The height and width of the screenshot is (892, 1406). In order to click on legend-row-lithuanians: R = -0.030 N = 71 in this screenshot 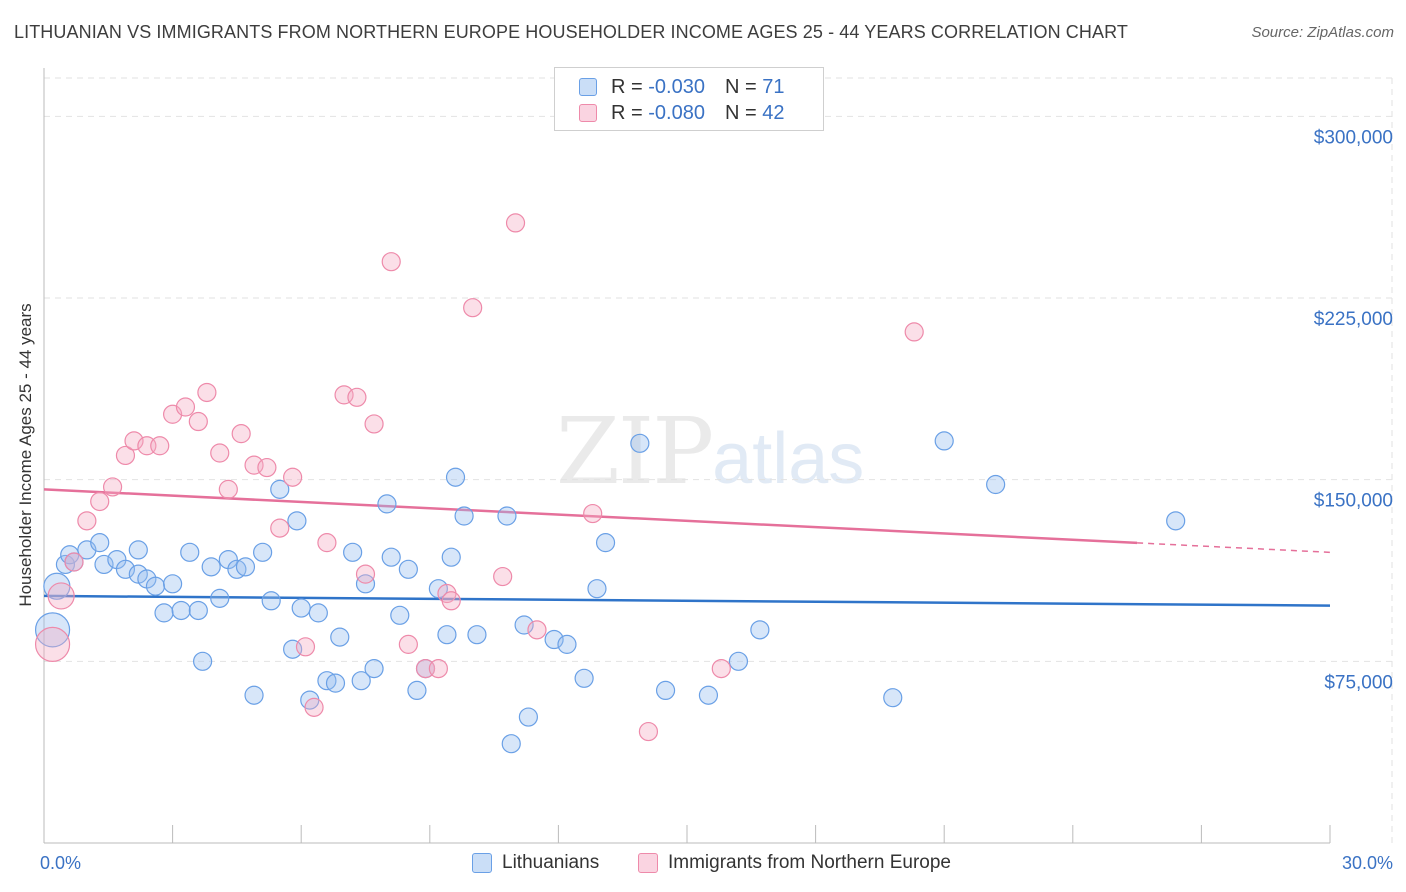, I will do `click(681, 87)`.